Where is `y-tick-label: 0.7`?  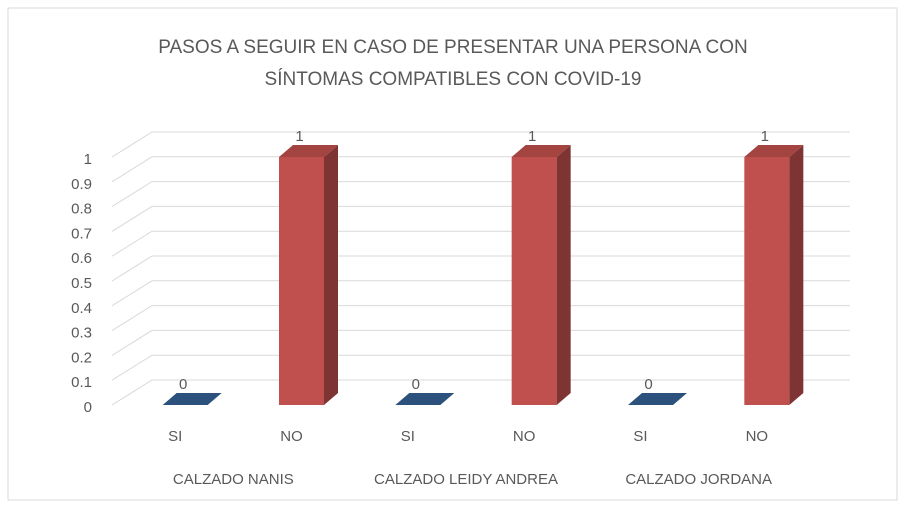 y-tick-label: 0.7 is located at coordinates (81, 233).